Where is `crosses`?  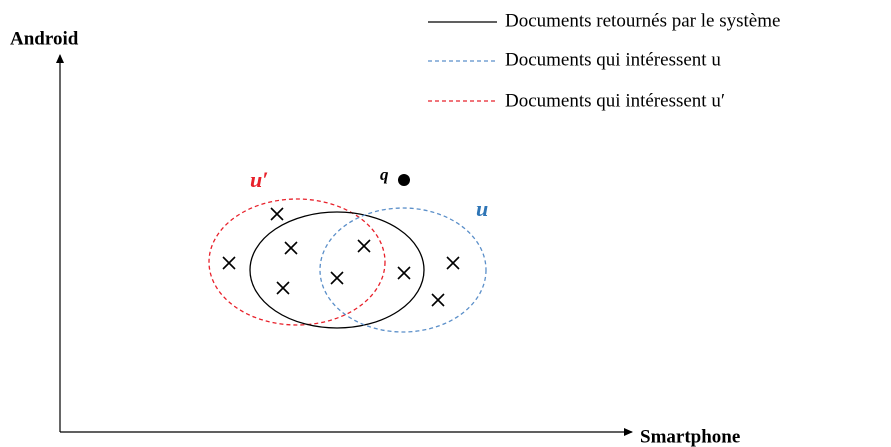
crosses is located at coordinates (341, 257).